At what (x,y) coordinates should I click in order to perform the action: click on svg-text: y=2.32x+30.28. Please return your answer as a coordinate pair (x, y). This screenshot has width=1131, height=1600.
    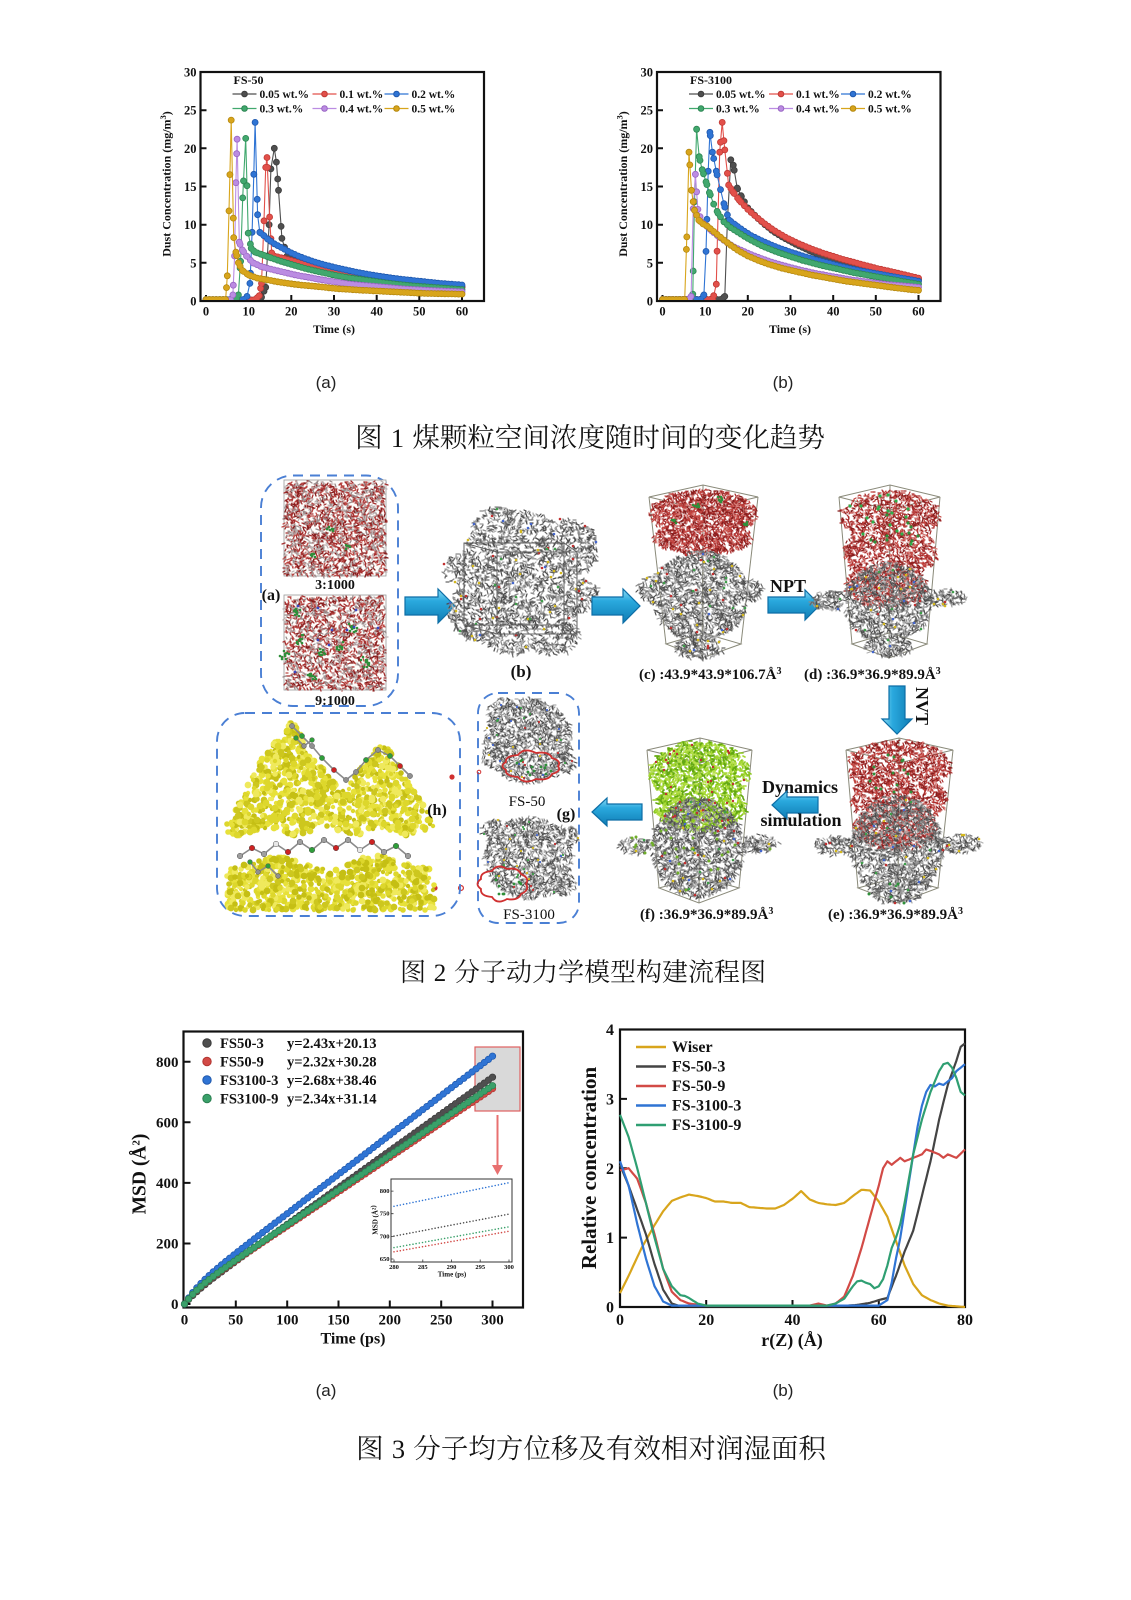
    Looking at the image, I should click on (332, 1063).